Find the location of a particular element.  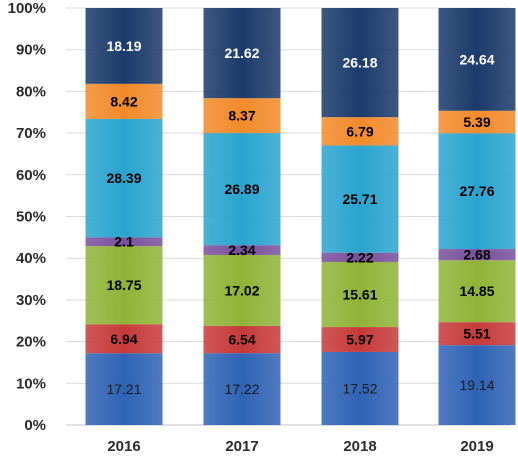

data-label: 17.02 is located at coordinates (241, 290).